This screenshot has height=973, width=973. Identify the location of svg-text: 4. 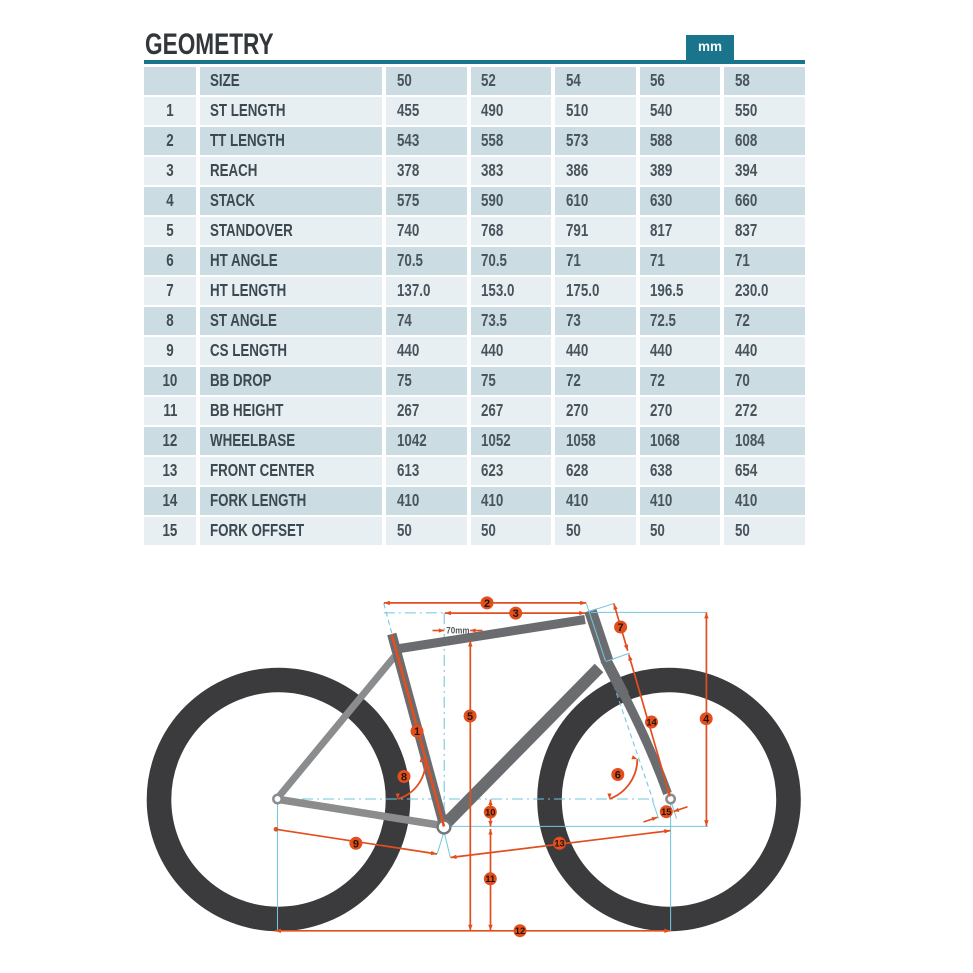
(706, 720).